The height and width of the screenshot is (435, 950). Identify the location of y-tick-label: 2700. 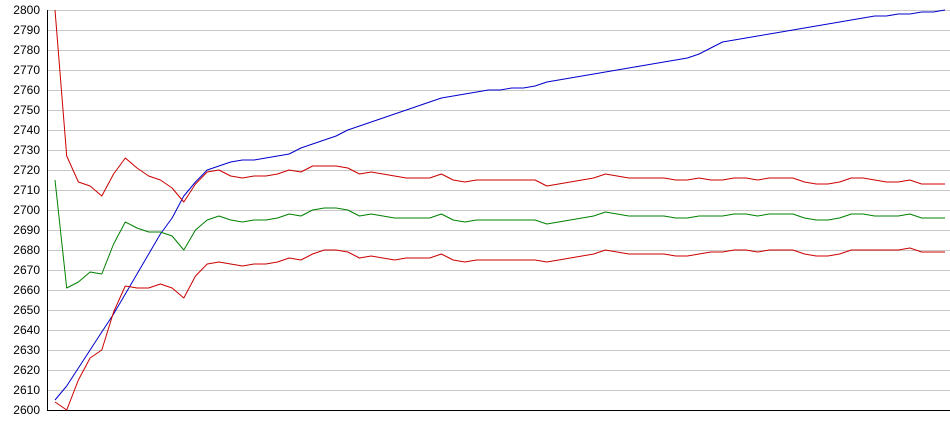
(26, 210).